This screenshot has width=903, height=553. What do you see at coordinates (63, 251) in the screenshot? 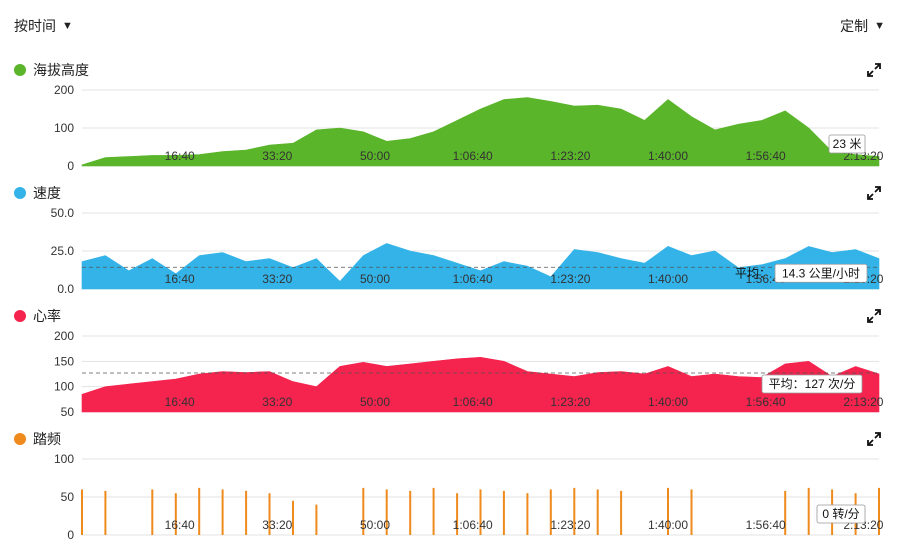
I see `speed-y-tick-label: 25.0` at bounding box center [63, 251].